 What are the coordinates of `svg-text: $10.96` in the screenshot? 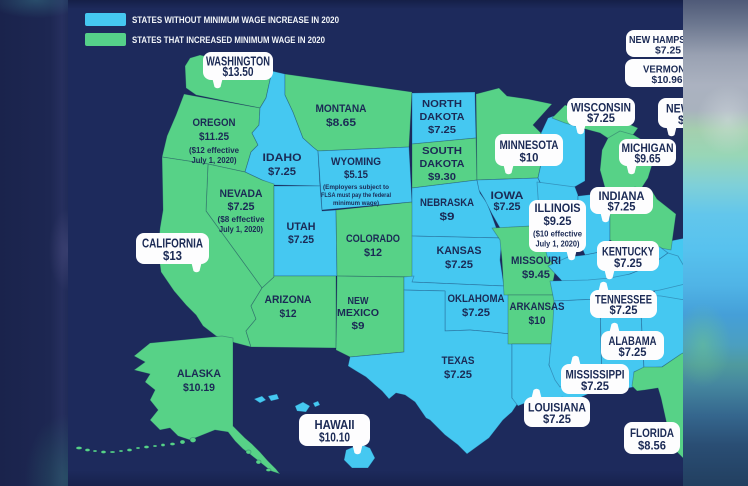 It's located at (667, 80).